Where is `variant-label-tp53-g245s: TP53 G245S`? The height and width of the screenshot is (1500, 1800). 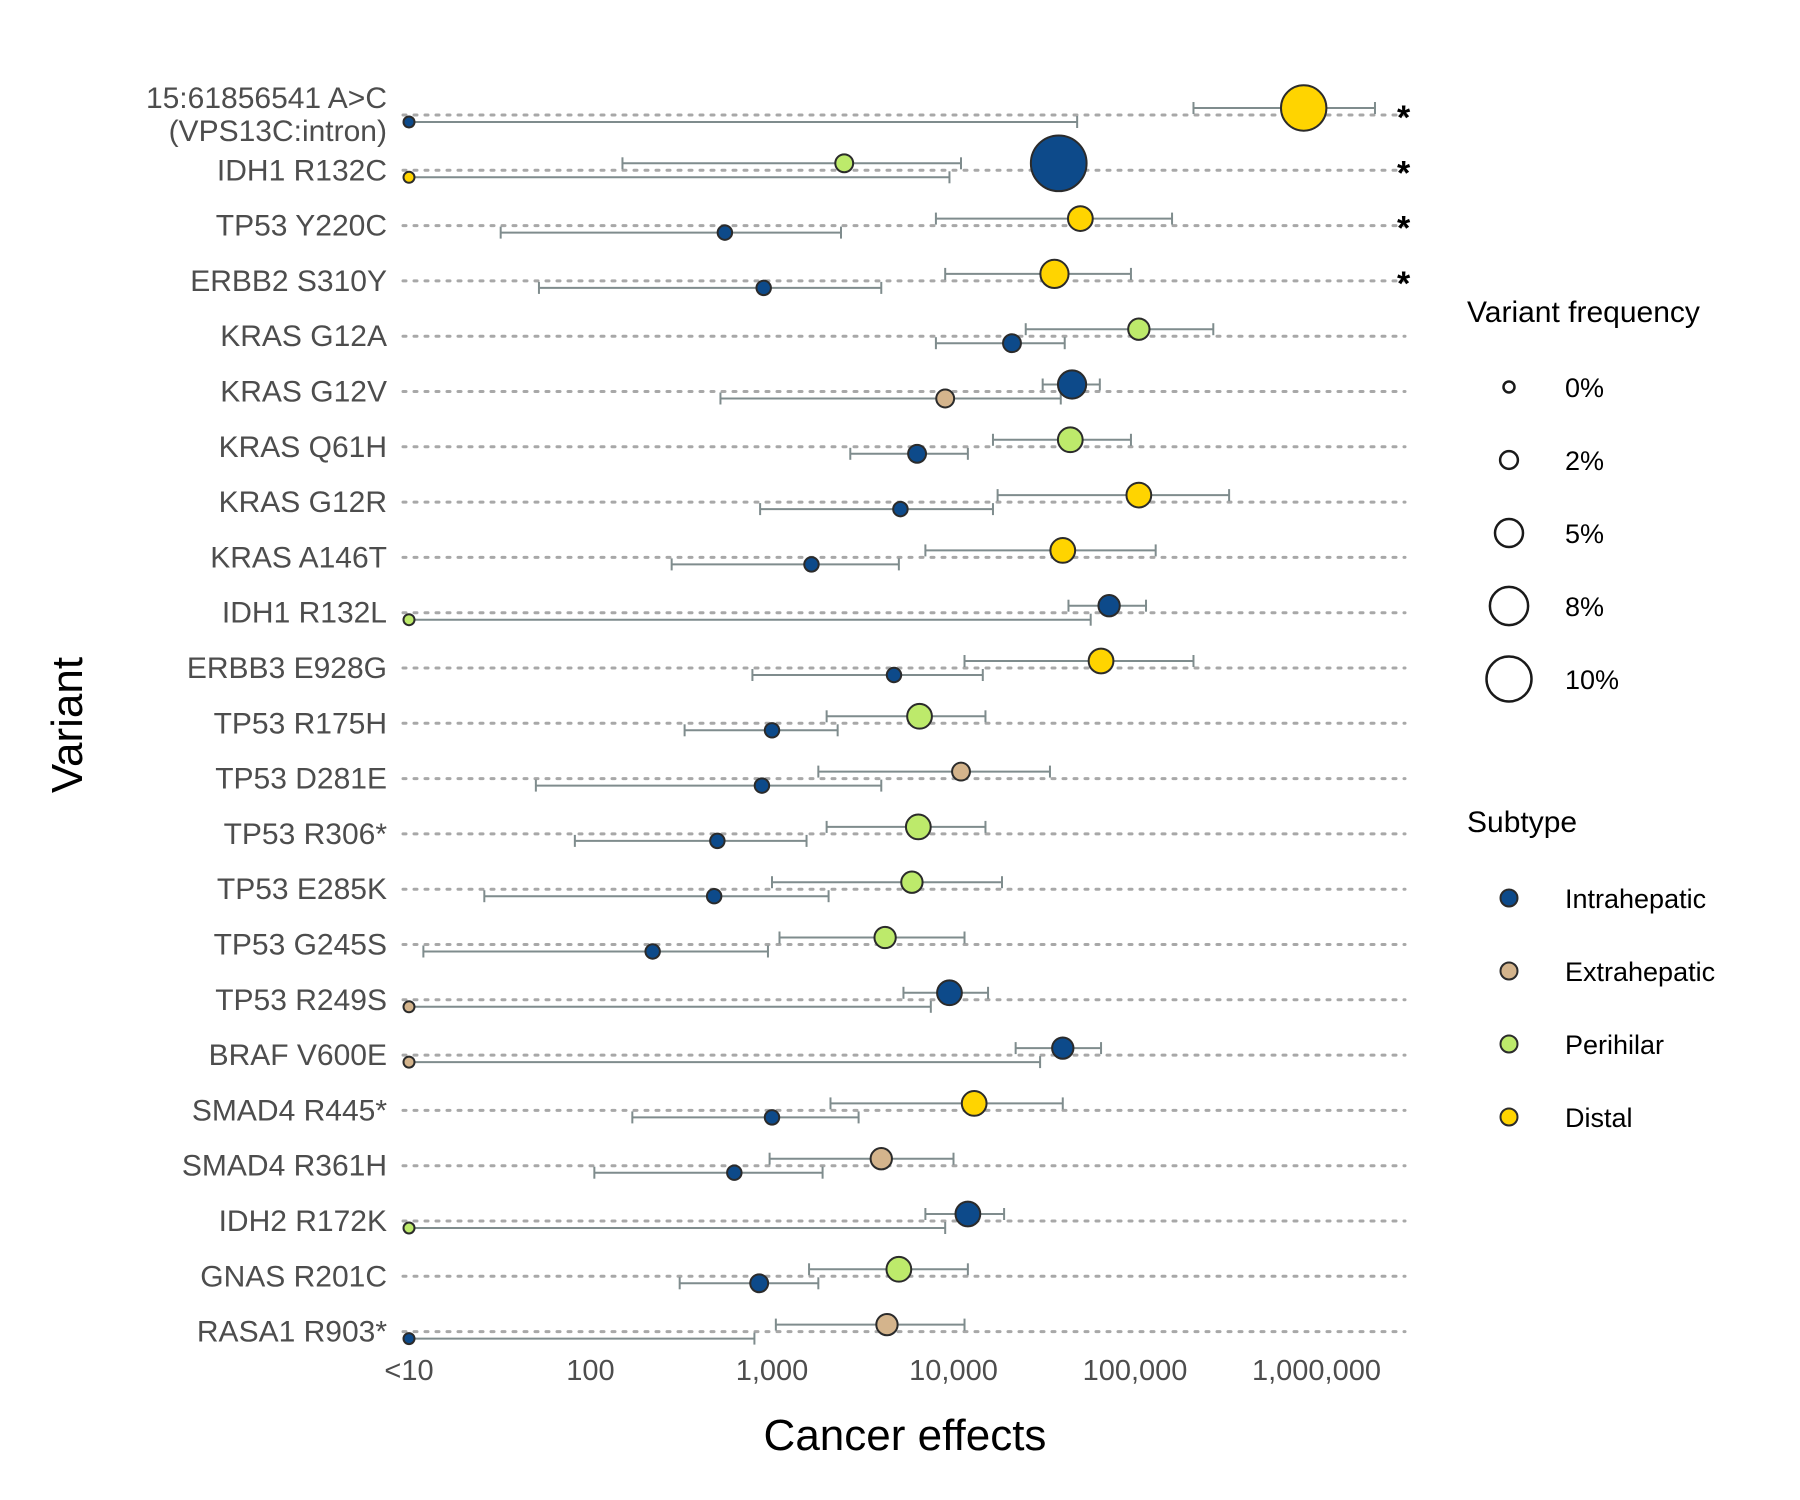 variant-label-tp53-g245s: TP53 G245S is located at coordinates (300, 945).